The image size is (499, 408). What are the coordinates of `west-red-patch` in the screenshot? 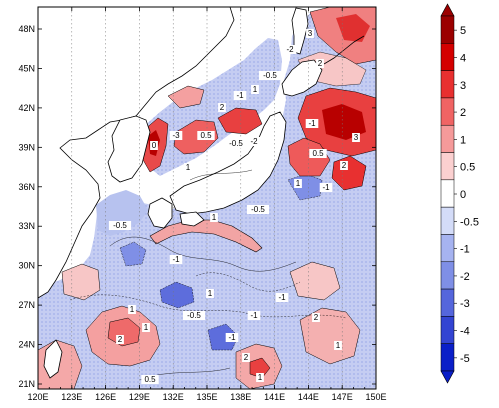 It's located at (81, 282).